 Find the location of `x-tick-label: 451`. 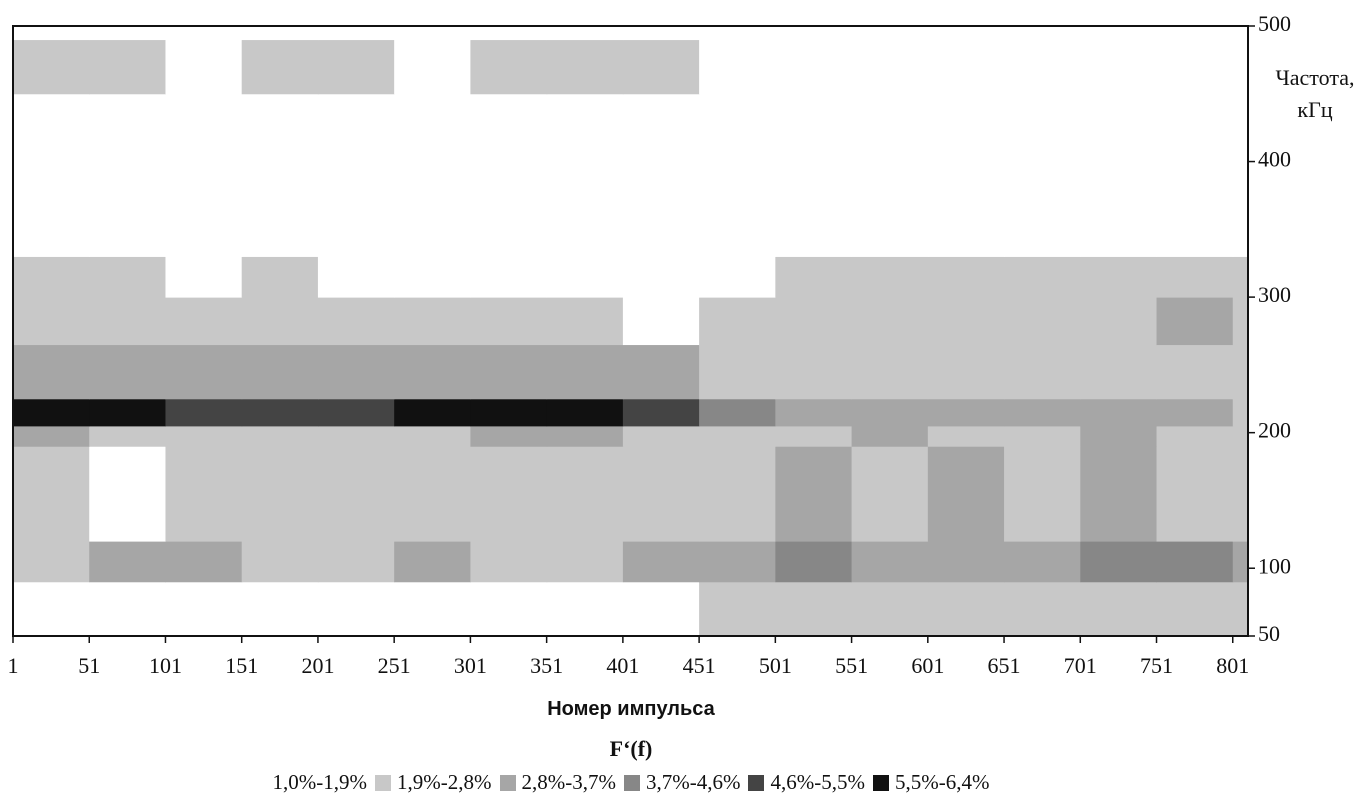

x-tick-label: 451 is located at coordinates (699, 665).